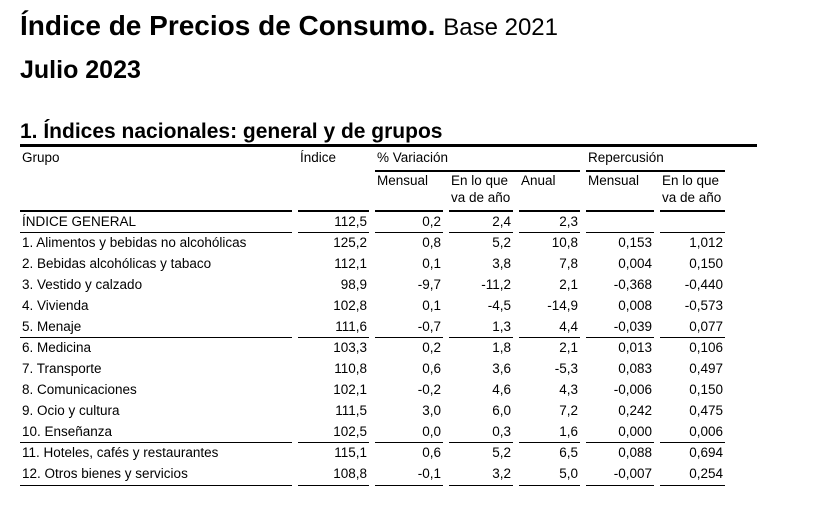 This screenshot has width=829, height=523. I want to click on cell-mensual: 0,0, so click(409, 432).